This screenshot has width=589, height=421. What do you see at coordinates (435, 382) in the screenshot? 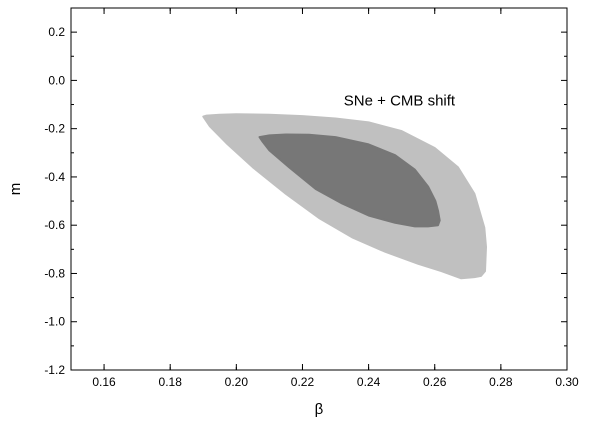
I see `x-tick-label: 0.26` at bounding box center [435, 382].